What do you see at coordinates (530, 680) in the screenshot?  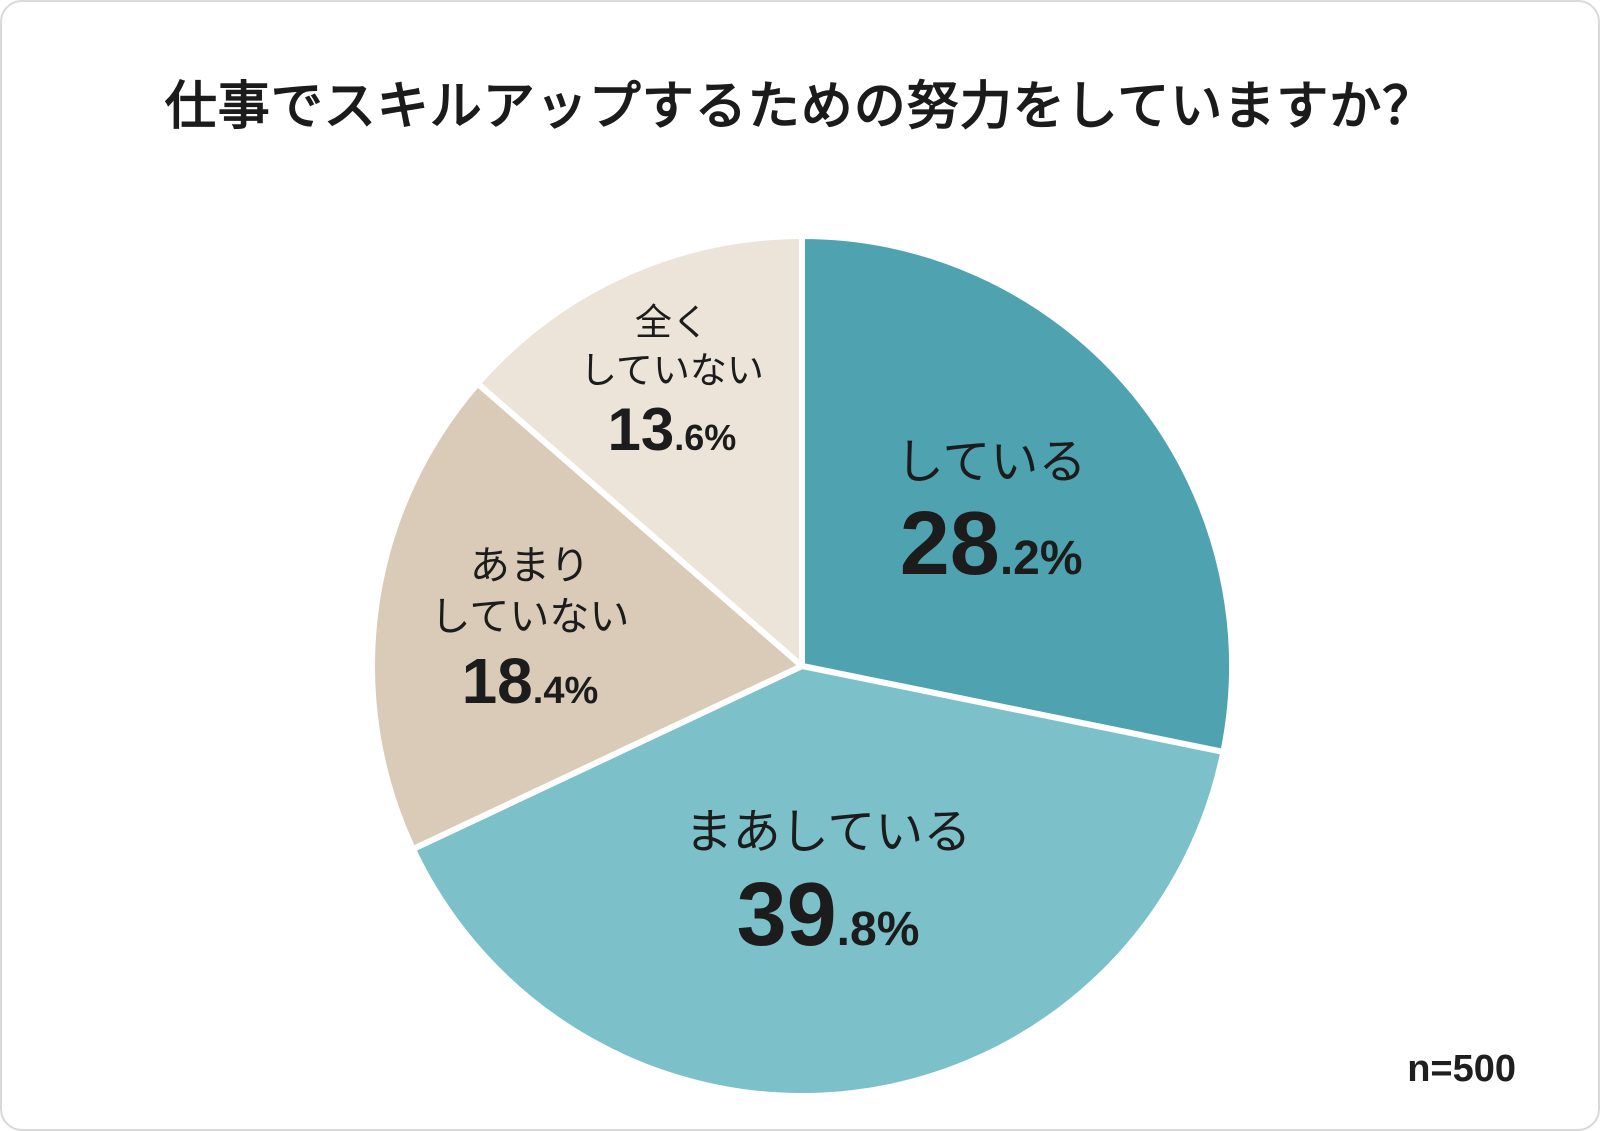 I see `slice-percent-label: 18.4%` at bounding box center [530, 680].